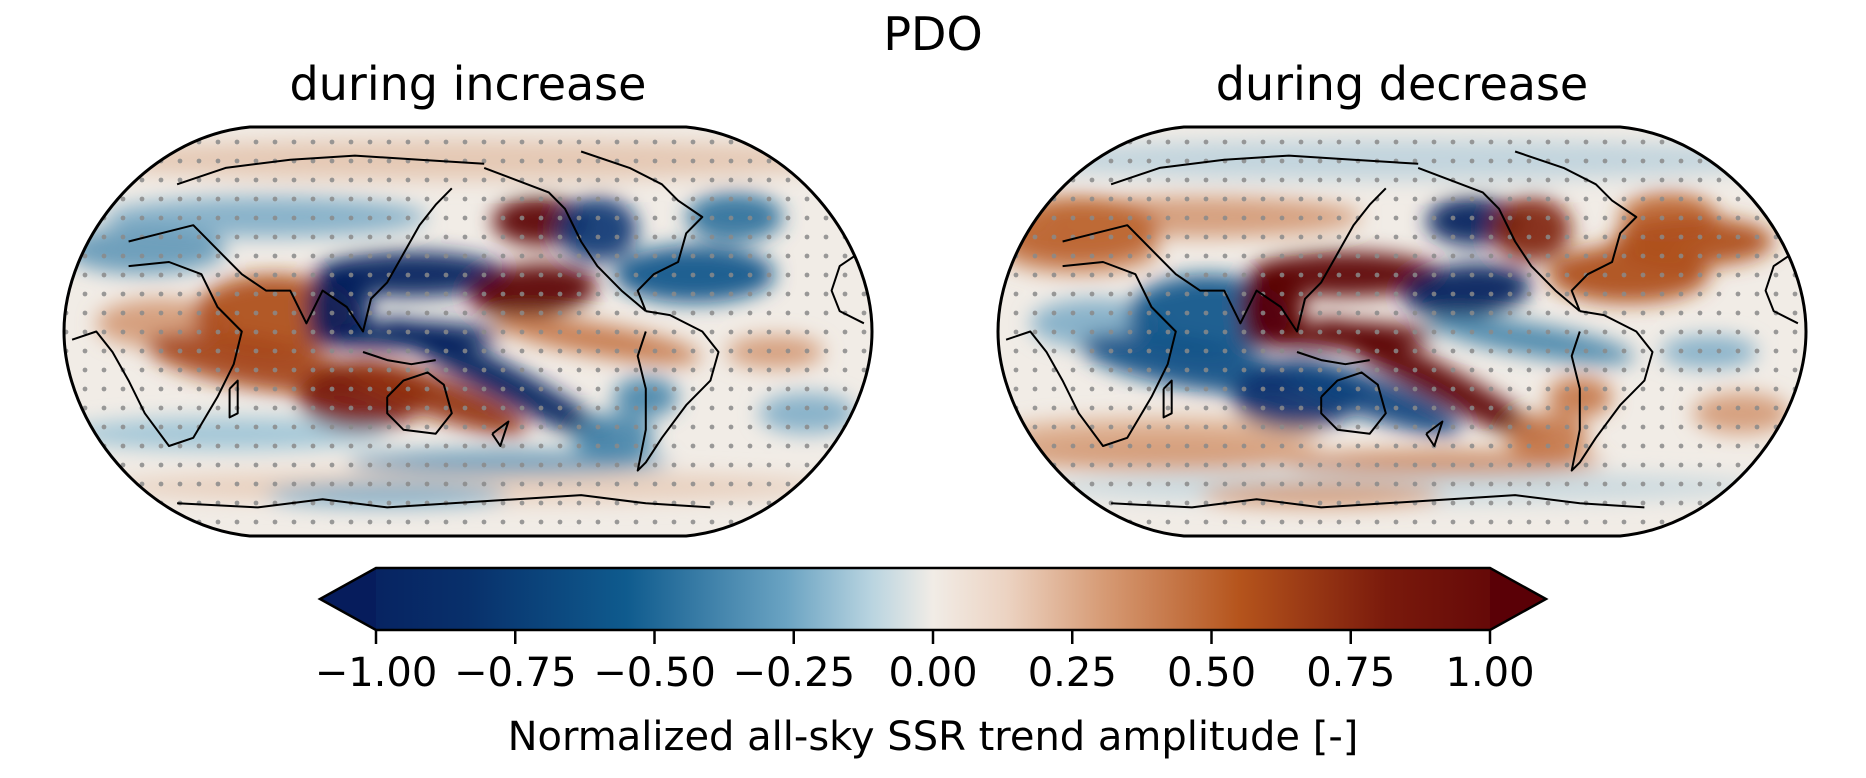 The height and width of the screenshot is (778, 1866). What do you see at coordinates (793, 673) in the screenshot?
I see `colorbar-tick-label: −0.25` at bounding box center [793, 673].